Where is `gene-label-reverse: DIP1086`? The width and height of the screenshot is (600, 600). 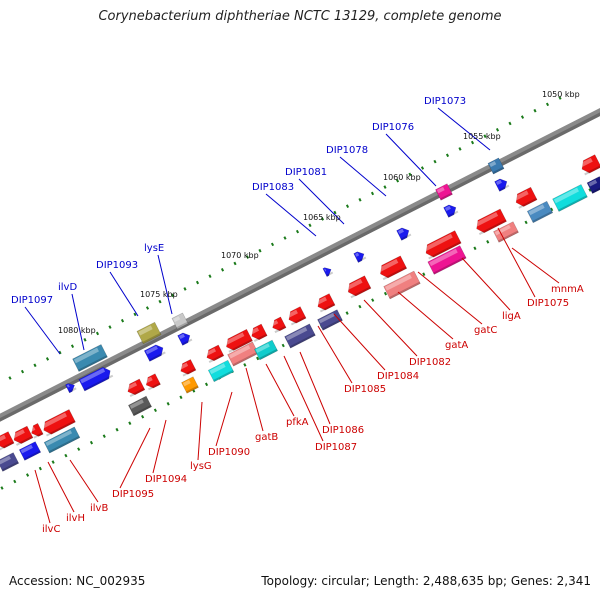
gene-label-reverse: DIP1086 is located at coordinates (343, 430).